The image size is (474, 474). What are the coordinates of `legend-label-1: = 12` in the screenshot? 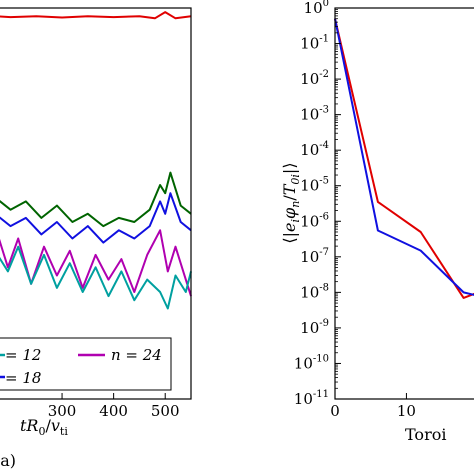 It's located at (23, 355).